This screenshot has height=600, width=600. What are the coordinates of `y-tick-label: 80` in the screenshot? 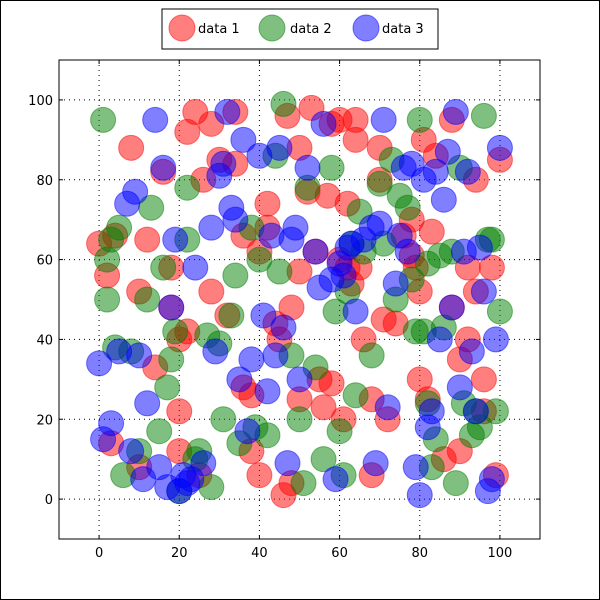 It's located at (44, 181).